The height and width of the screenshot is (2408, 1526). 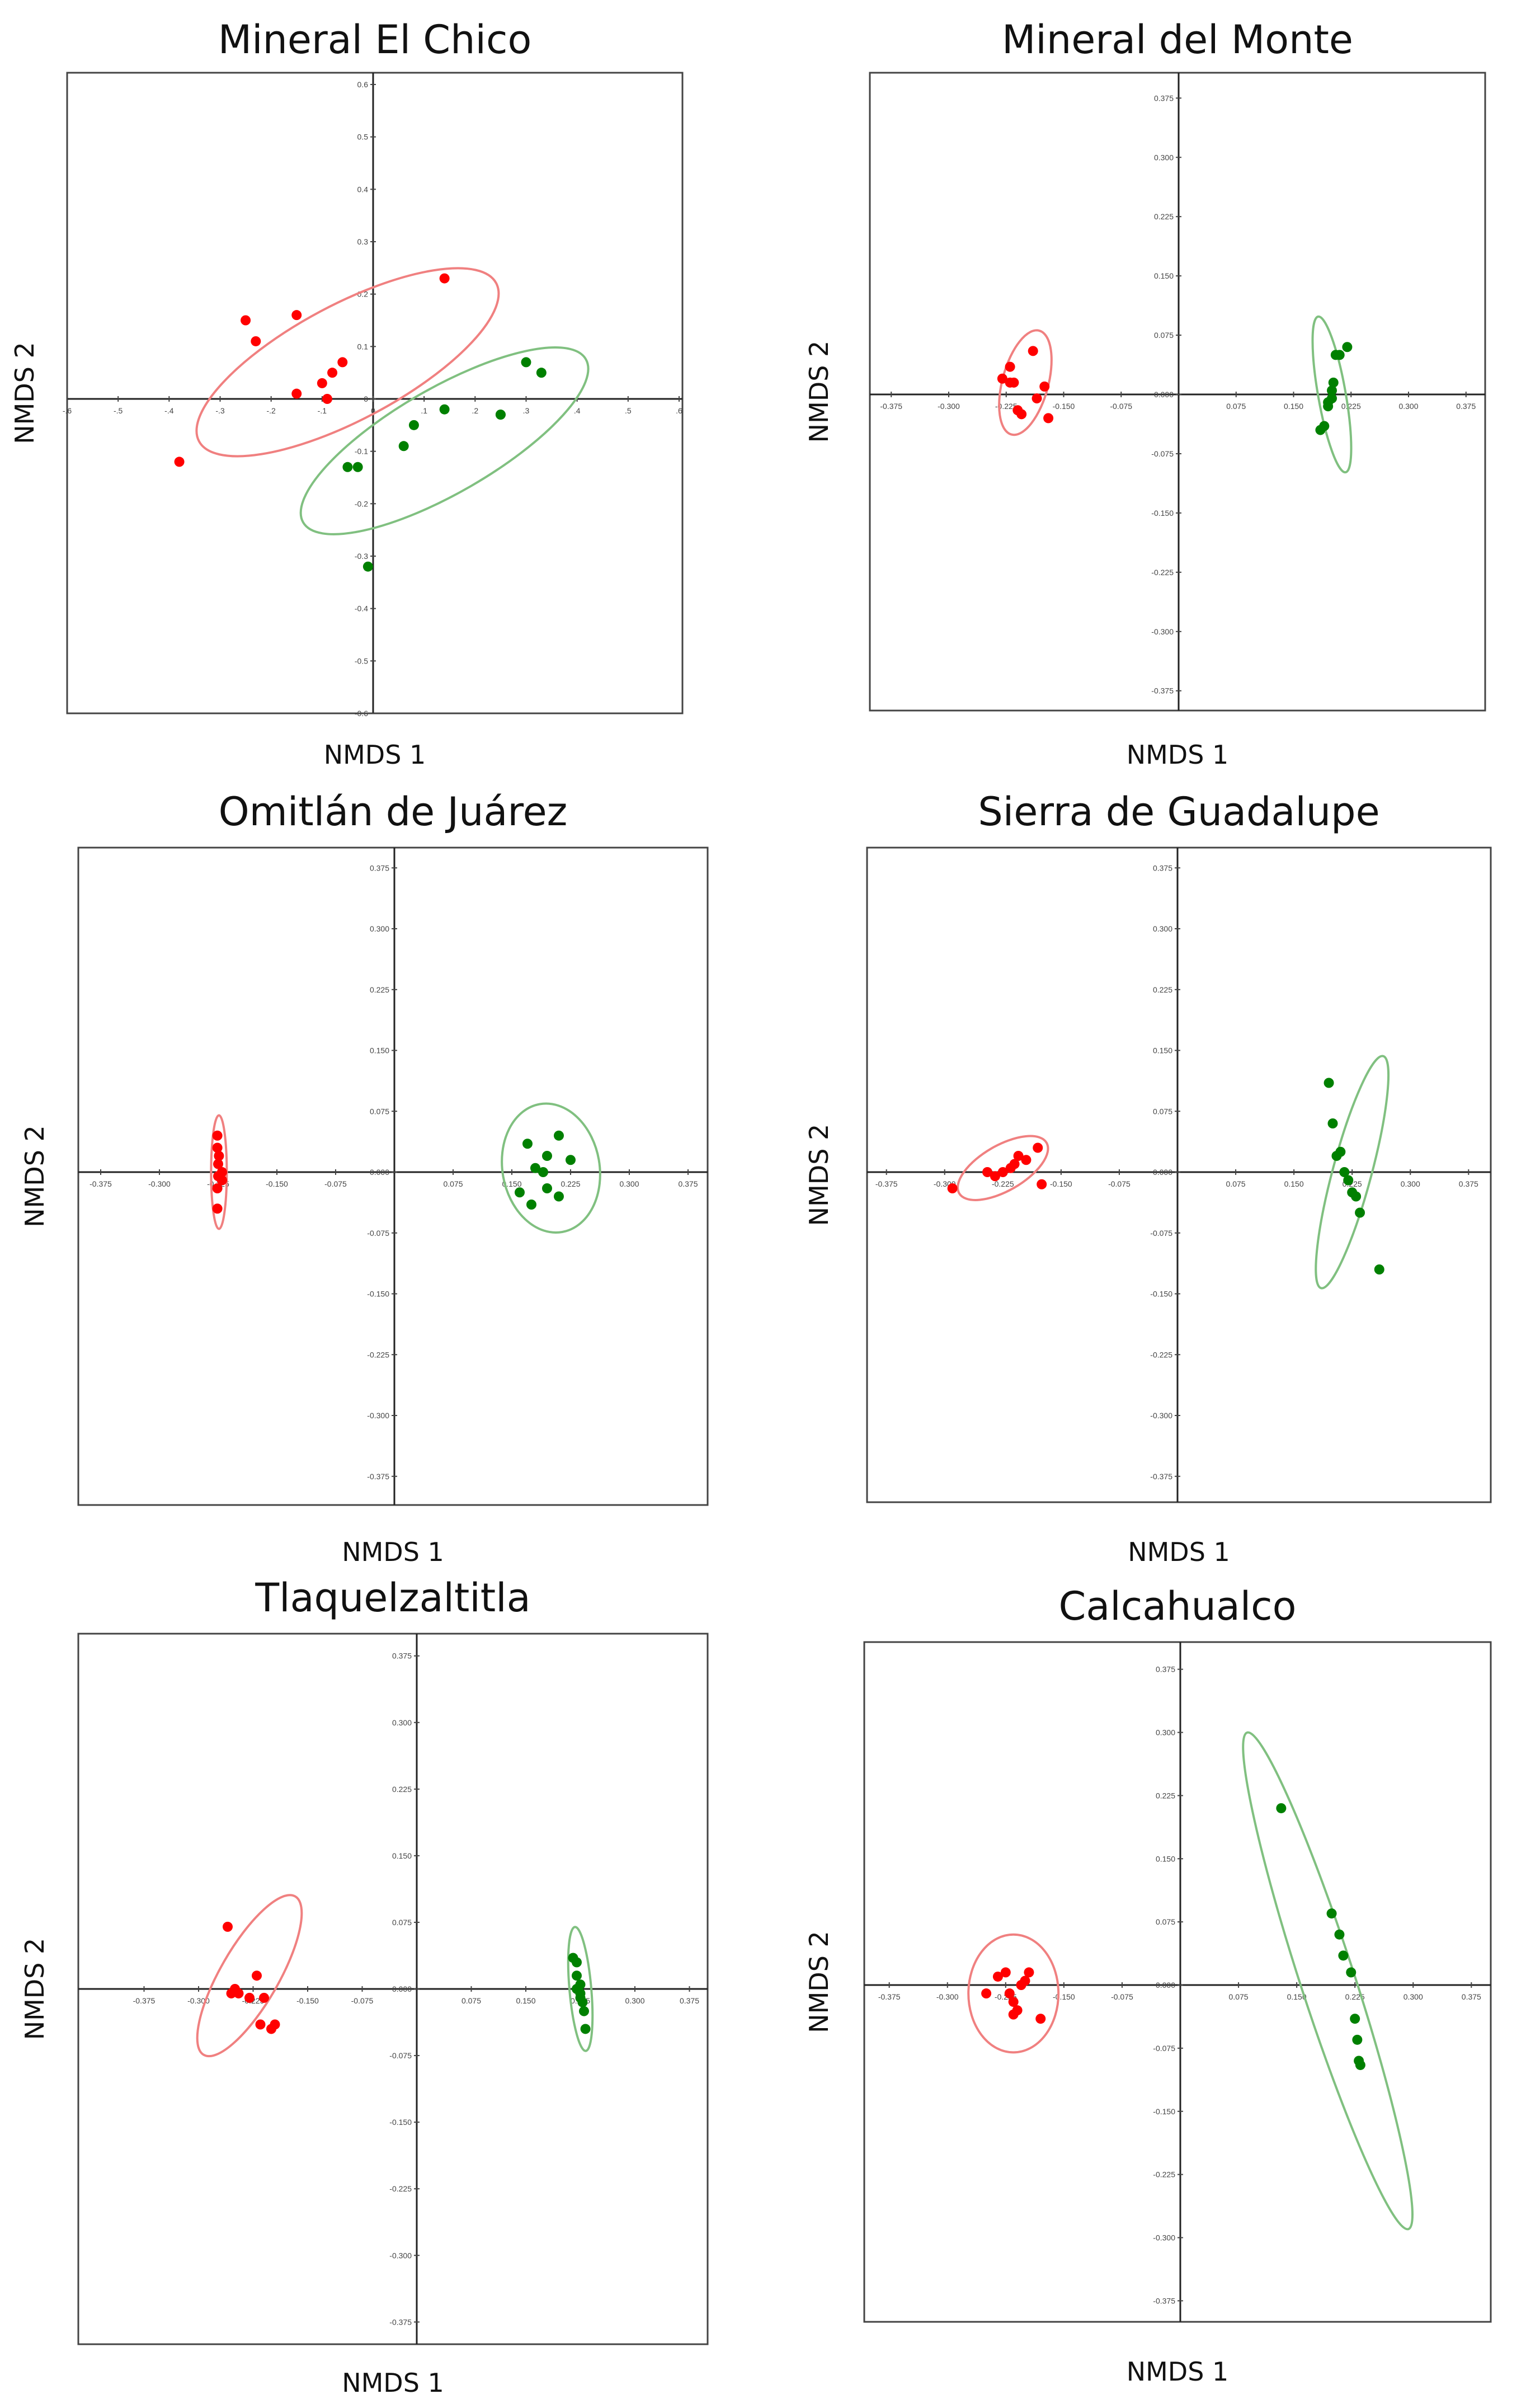 What do you see at coordinates (1178, 1606) in the screenshot?
I see `chart-title: Calcahualco` at bounding box center [1178, 1606].